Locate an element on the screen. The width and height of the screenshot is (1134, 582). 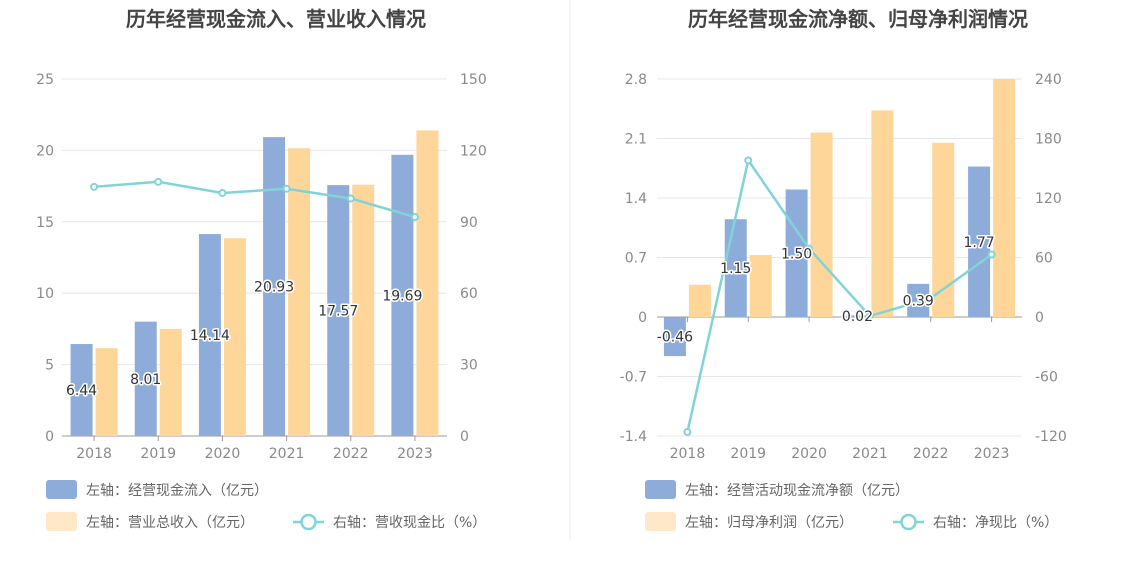
left-axis-tick-label: -1.4 is located at coordinates (633, 437).